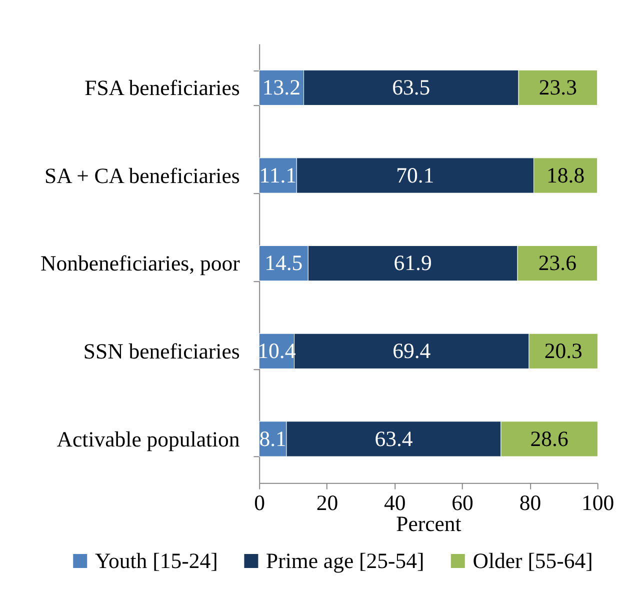  What do you see at coordinates (549, 438) in the screenshot?
I see `data-label: 28.6` at bounding box center [549, 438].